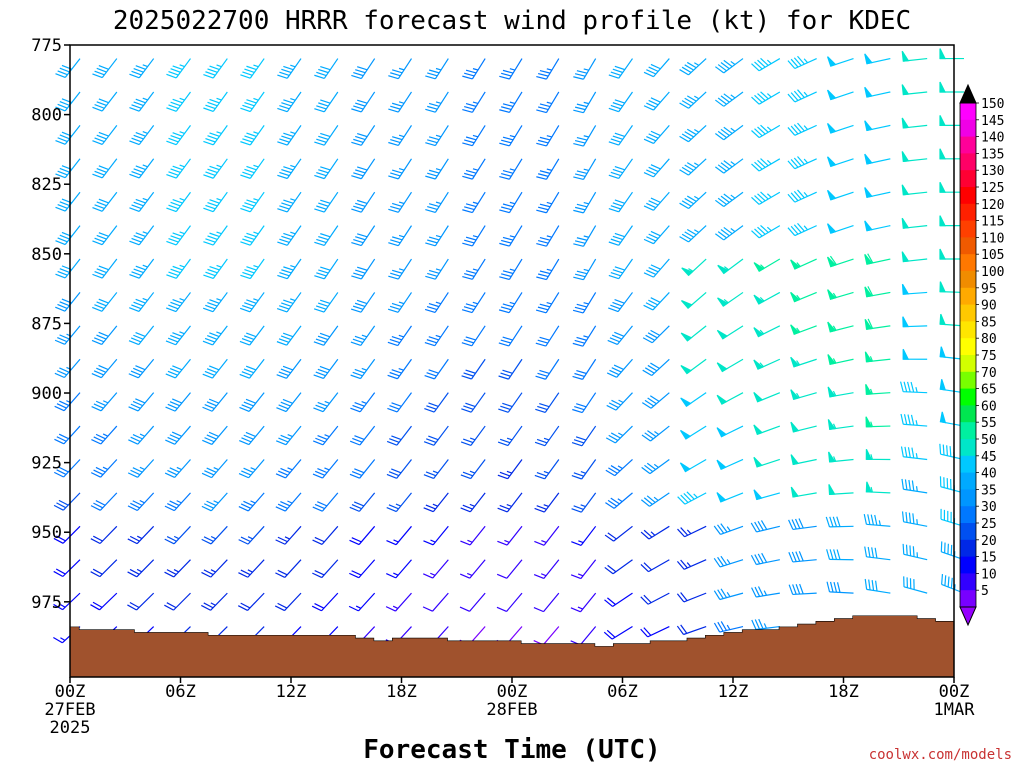  I want to click on colorbar-bottom-arrow, so click(968, 616).